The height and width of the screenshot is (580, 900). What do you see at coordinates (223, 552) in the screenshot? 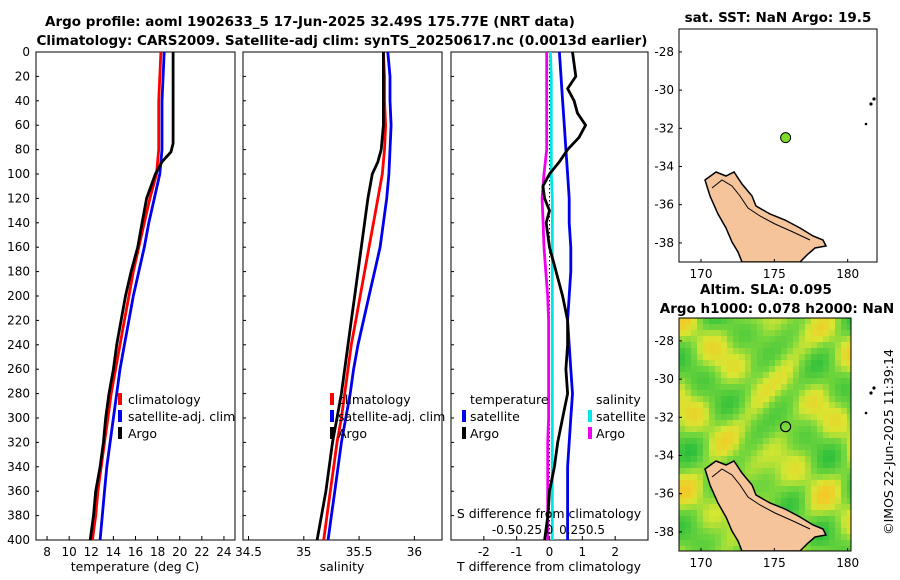
I see `temperature-x-tick-label: 24` at bounding box center [223, 552].